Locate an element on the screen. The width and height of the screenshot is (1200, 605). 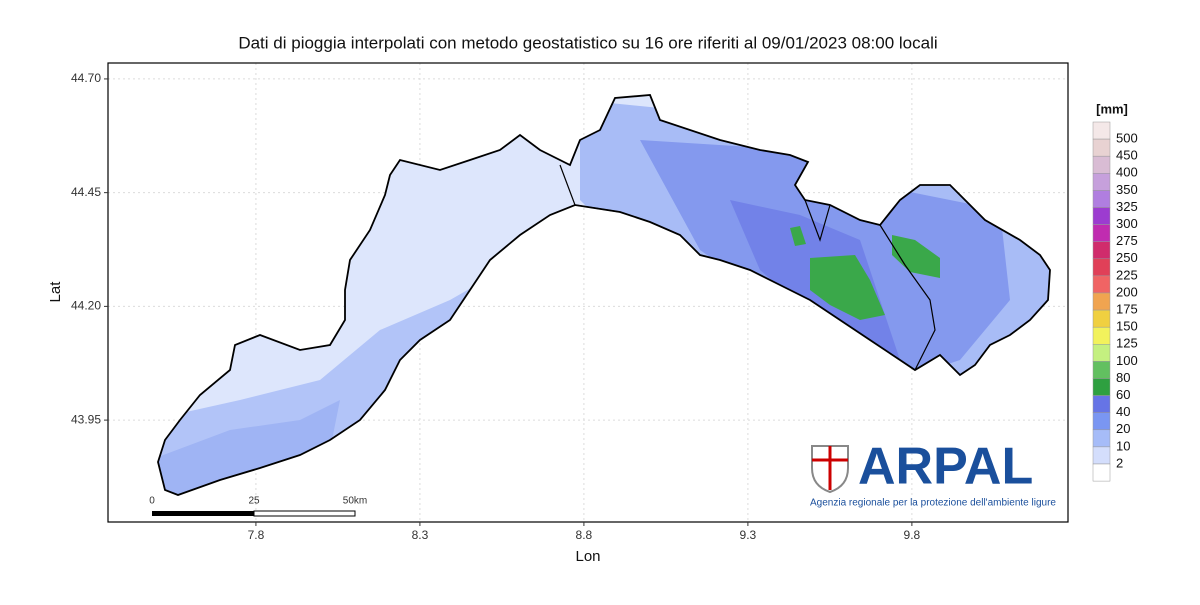
legend-label: 100 is located at coordinates (1127, 360).